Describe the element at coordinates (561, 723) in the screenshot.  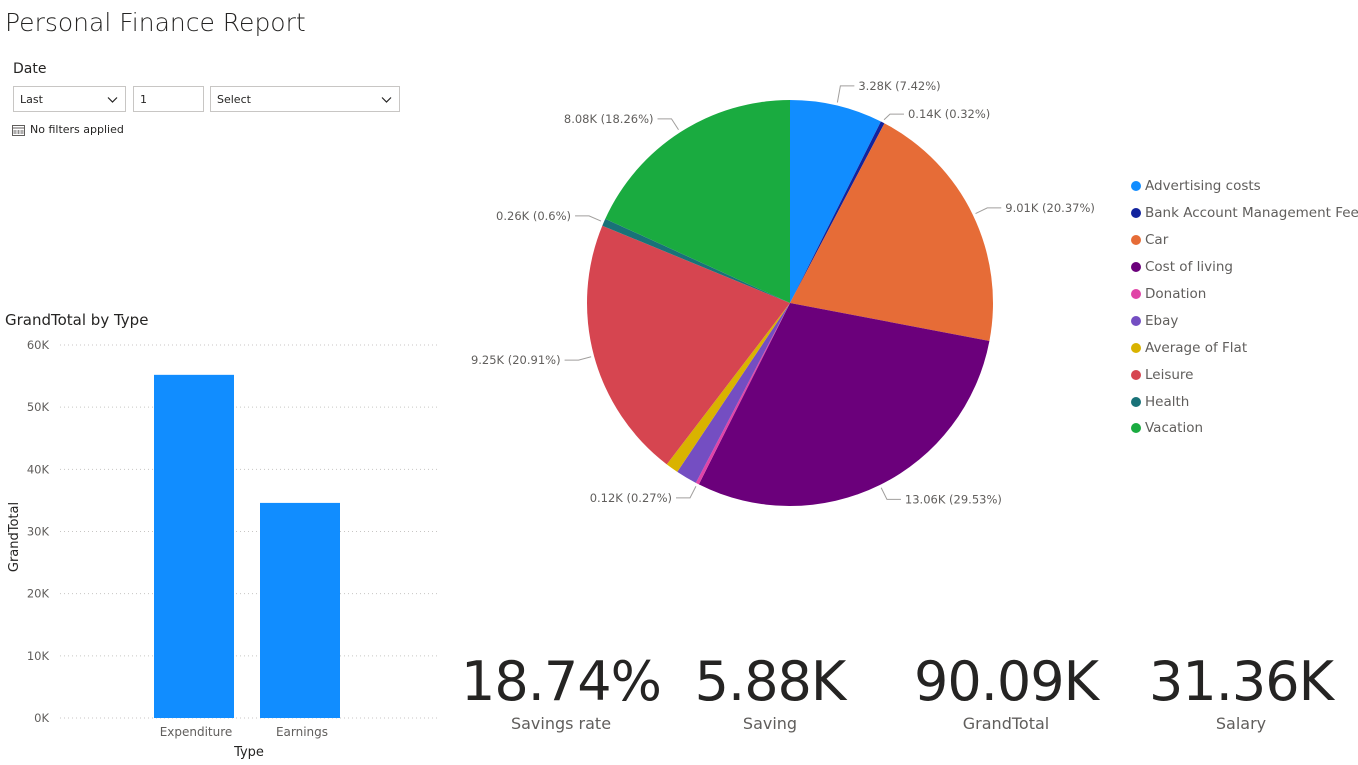
I see `kpi-label: Savings rate` at that location.